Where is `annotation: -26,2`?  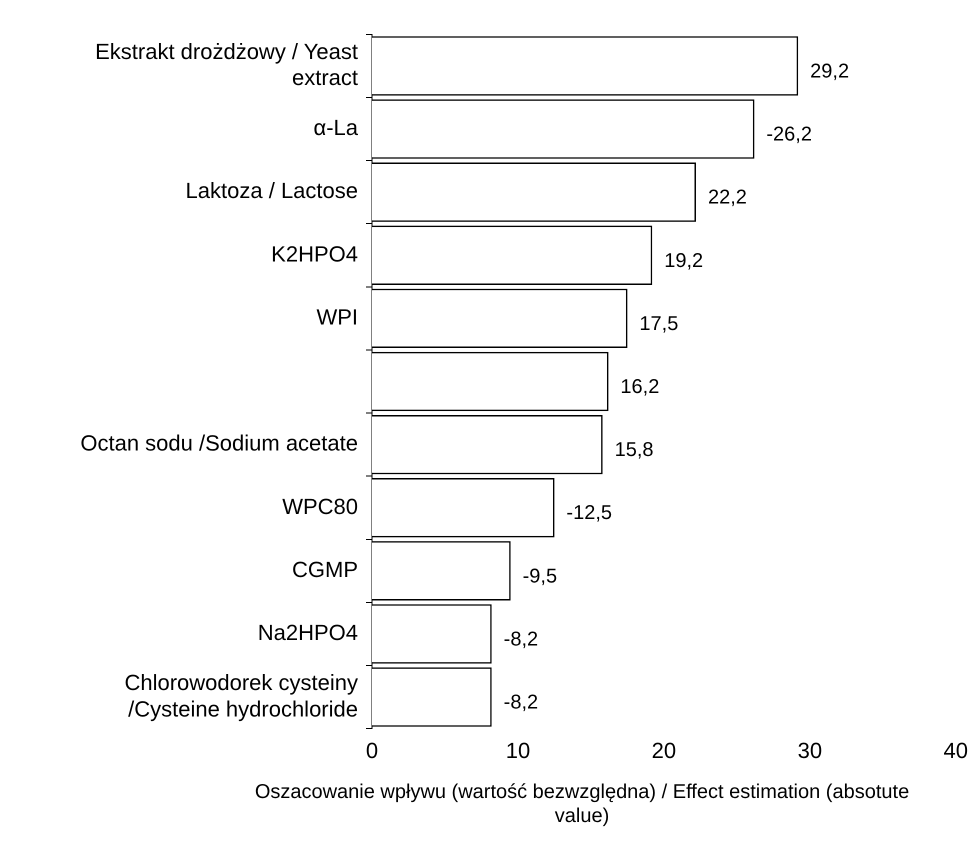
annotation: -26,2 is located at coordinates (789, 135).